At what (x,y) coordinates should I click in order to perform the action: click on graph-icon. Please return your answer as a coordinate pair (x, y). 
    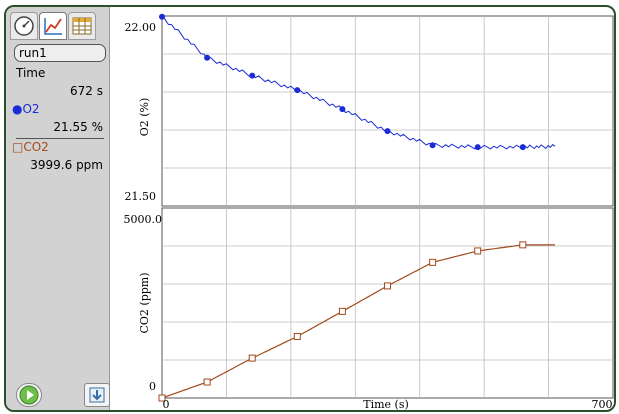
    Looking at the image, I should click on (53, 26).